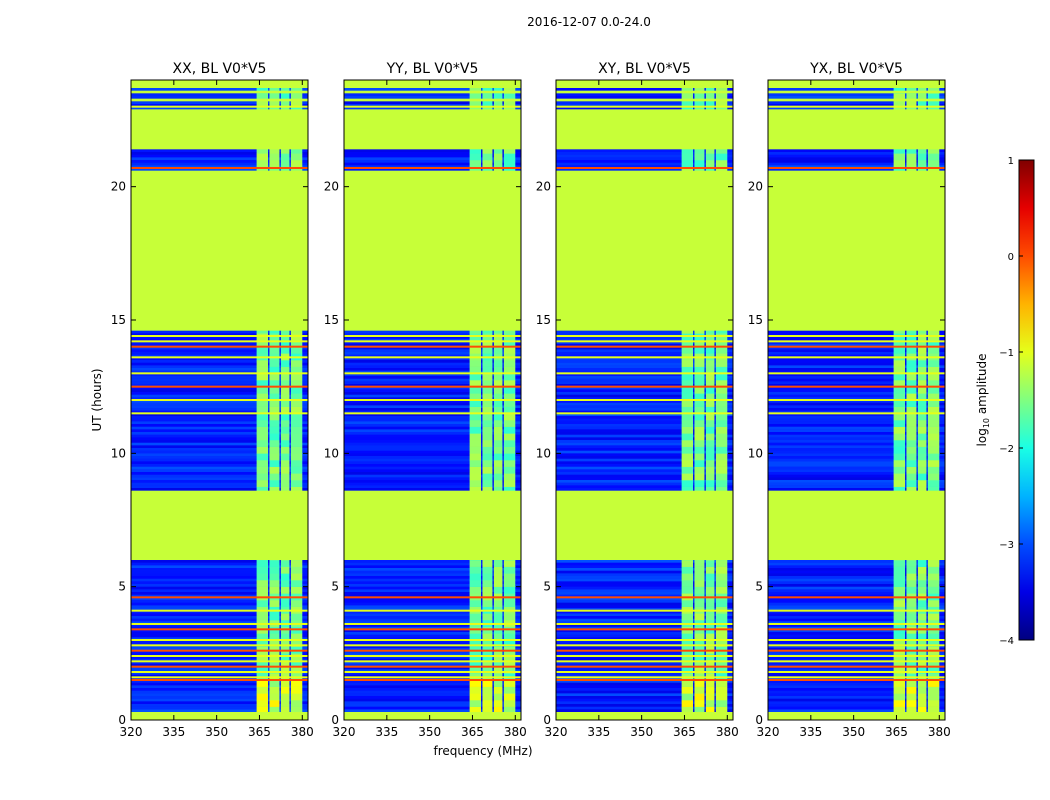  I want to click on panel-title: XY, BL V0*V5, so click(644, 69).